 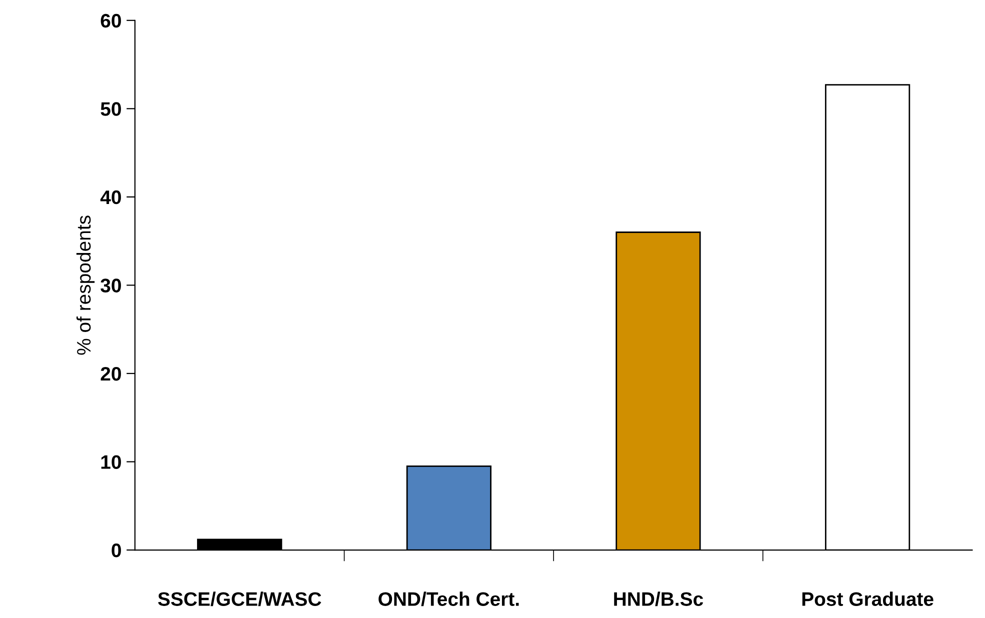 What do you see at coordinates (110, 197) in the screenshot?
I see `y-tick-label: 40` at bounding box center [110, 197].